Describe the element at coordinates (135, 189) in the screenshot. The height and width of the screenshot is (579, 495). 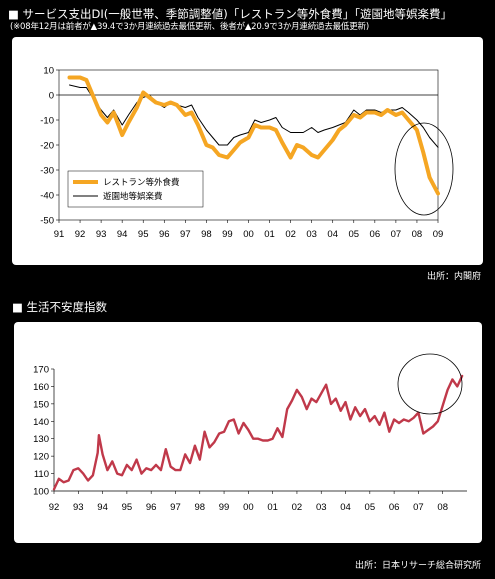
I see `legend-box` at that location.